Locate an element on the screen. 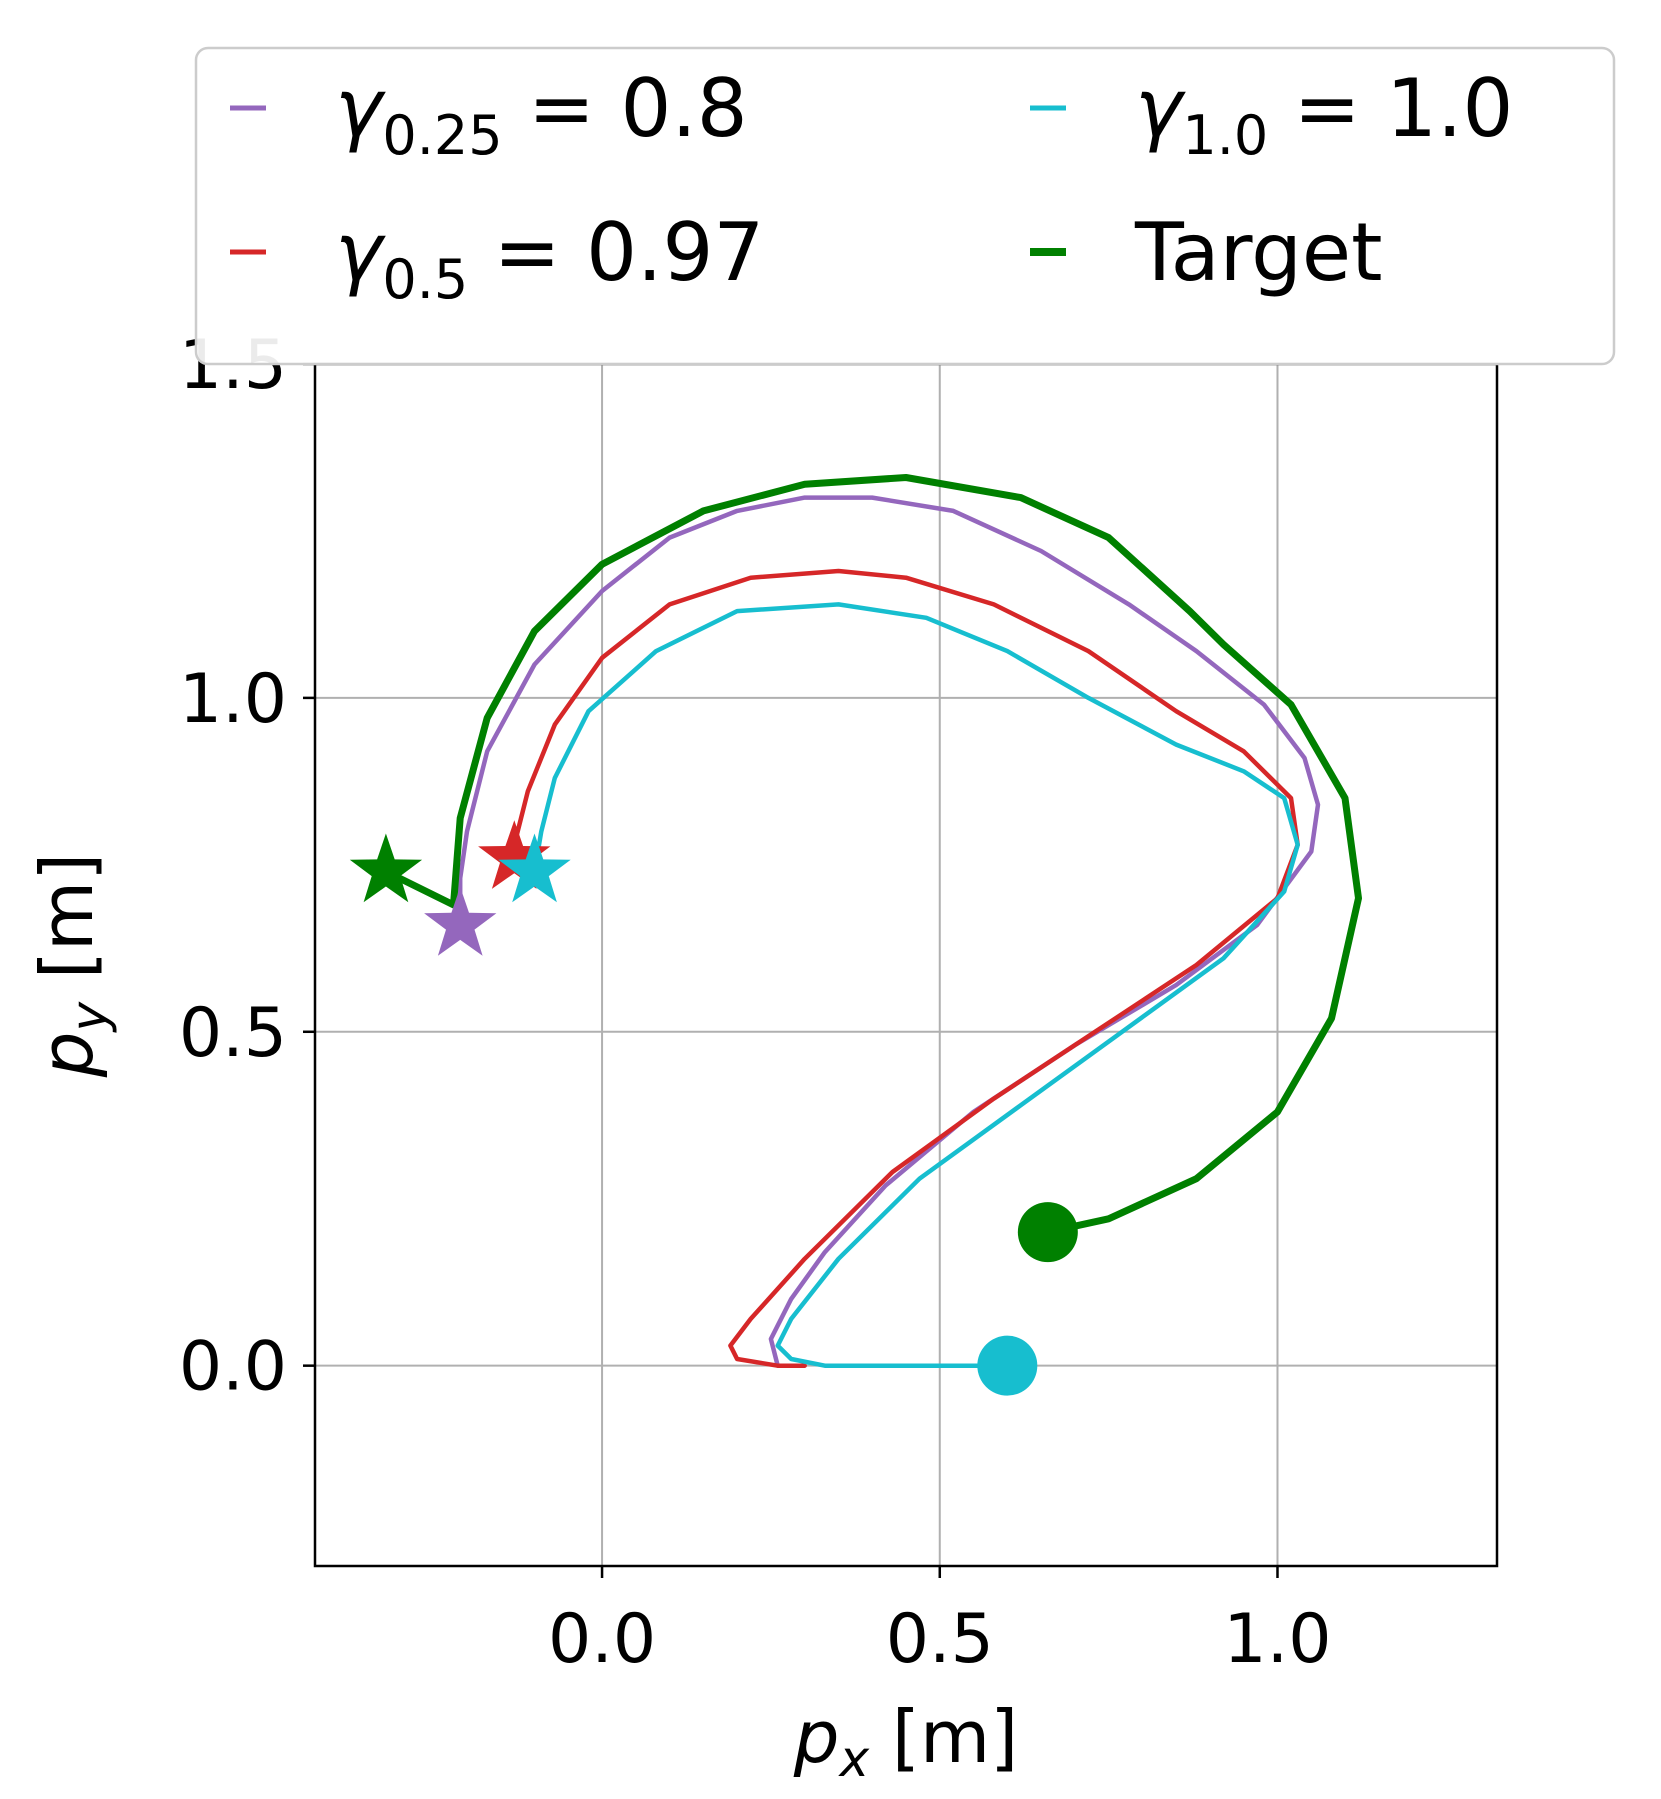 Image resolution: width=1661 pixels, height=1799 pixels. end-star-g10 is located at coordinates (534, 868).